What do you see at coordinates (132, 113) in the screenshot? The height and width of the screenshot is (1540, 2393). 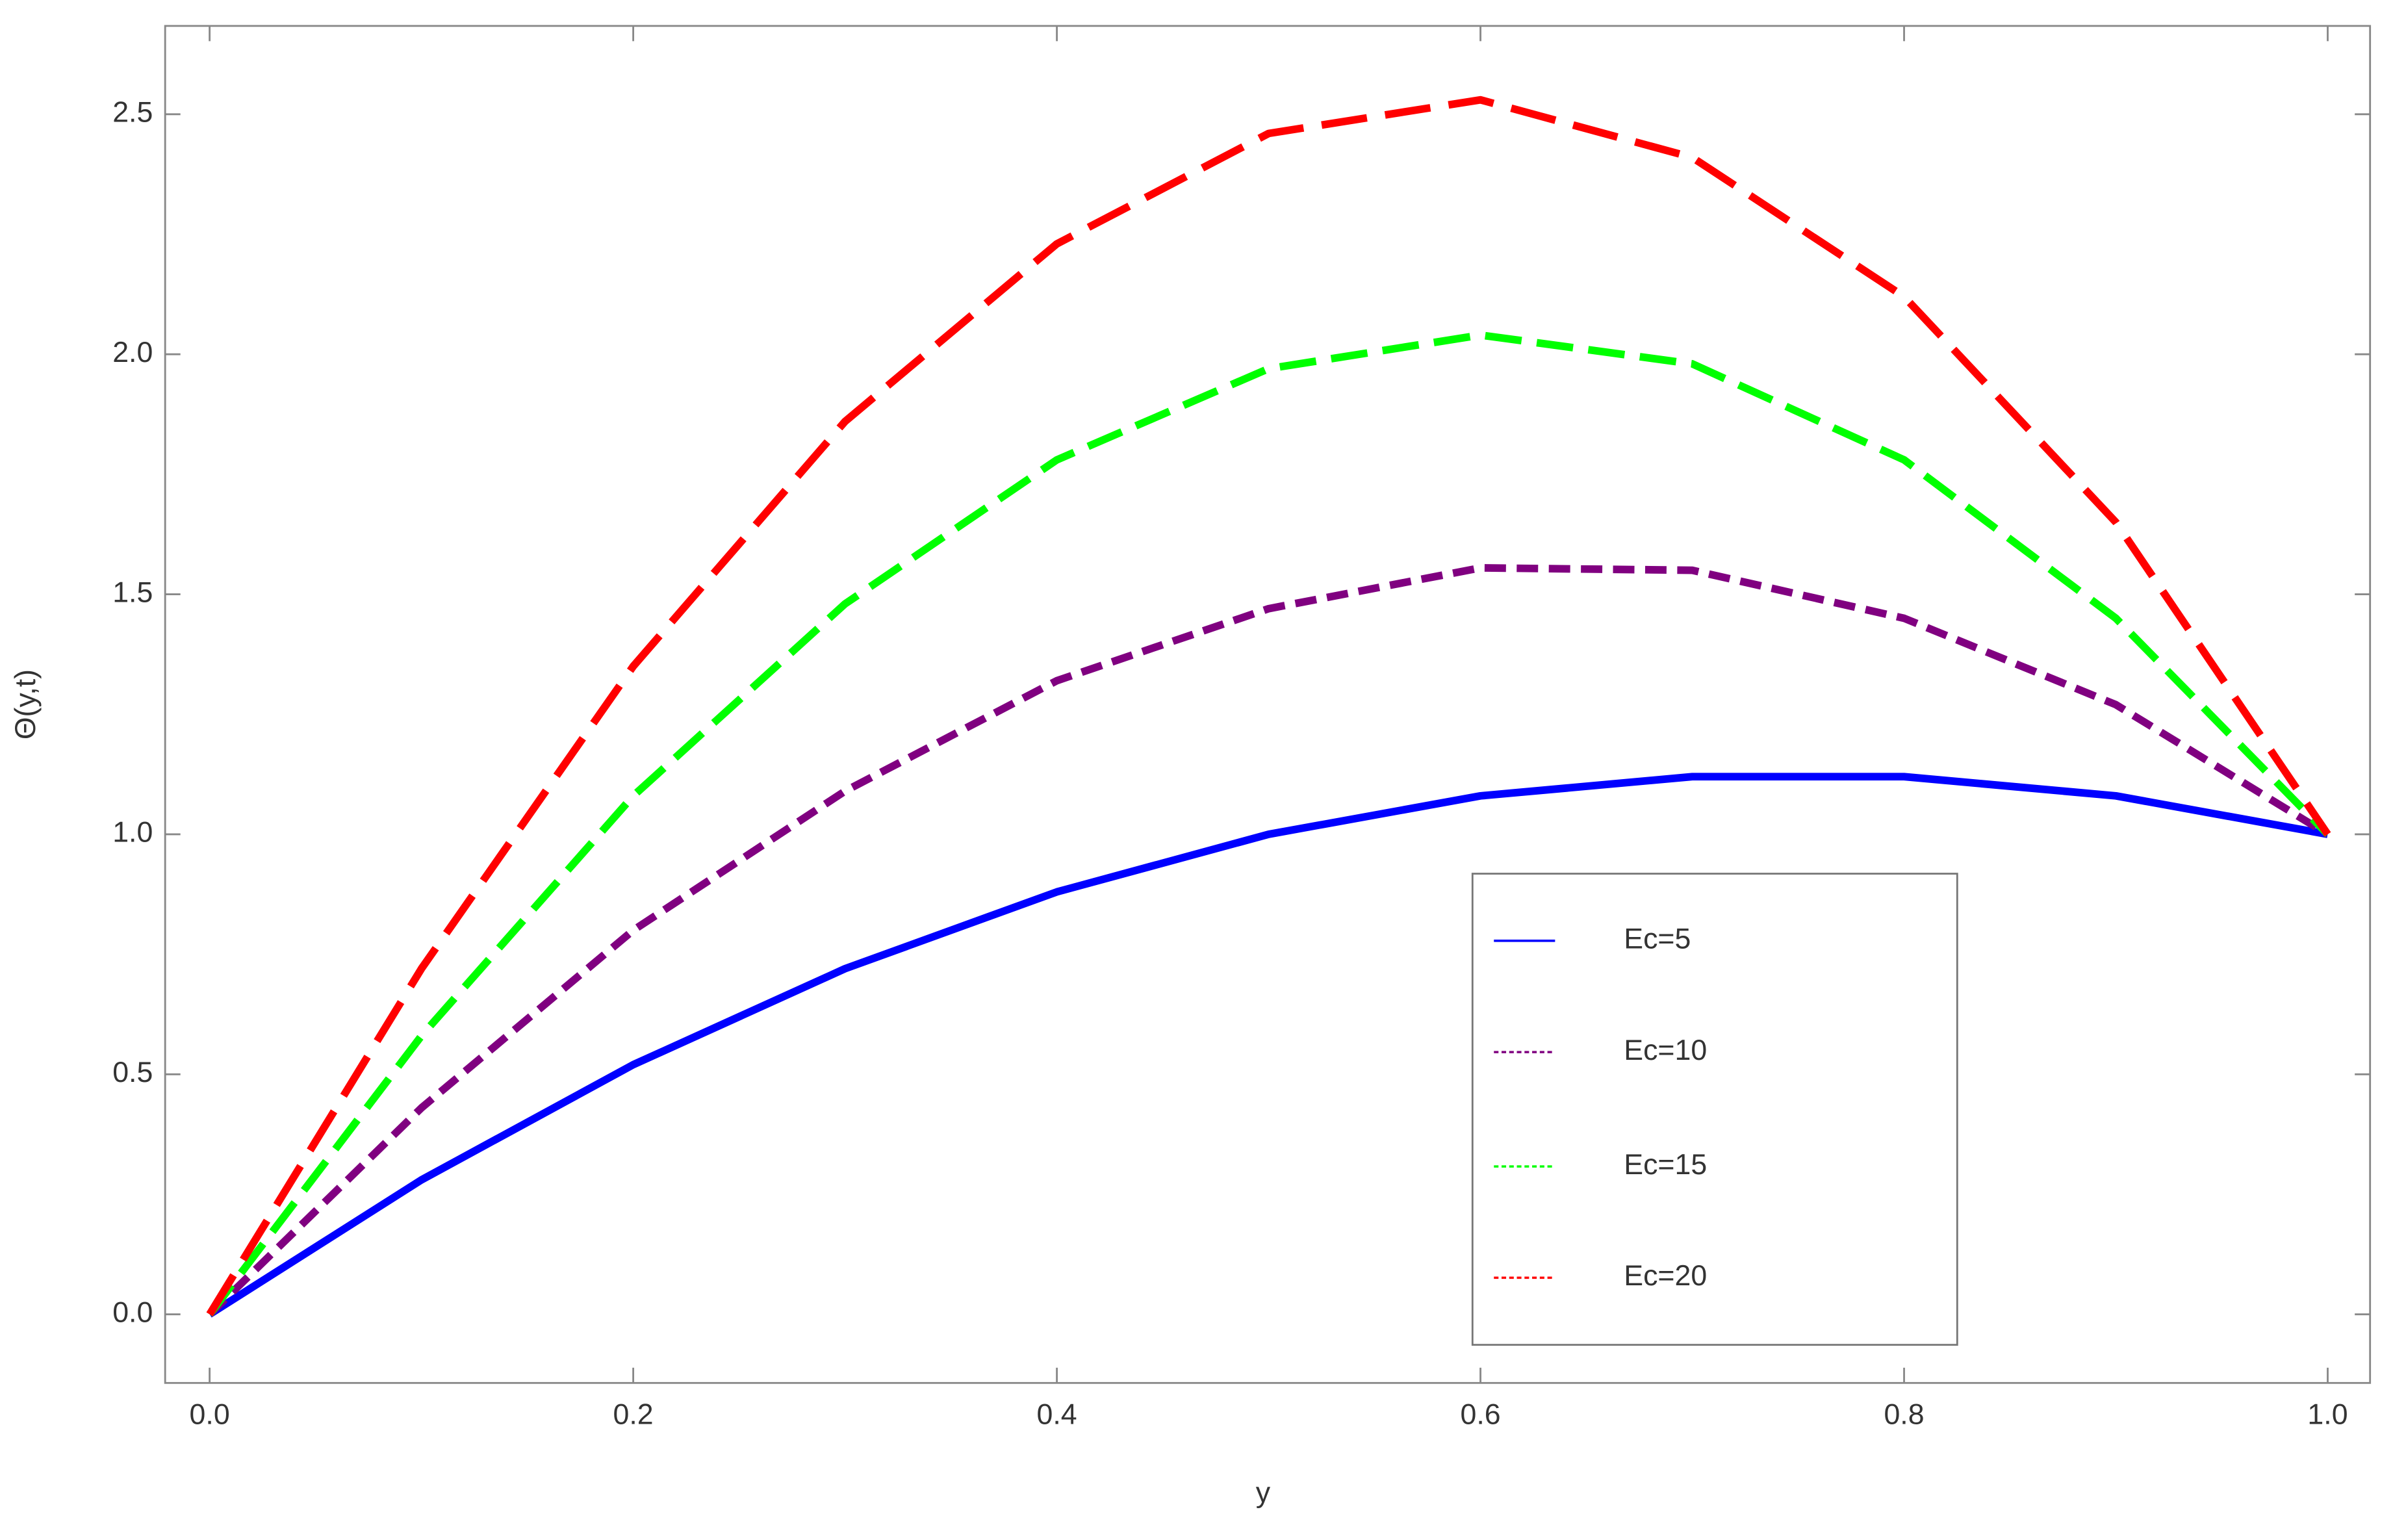 I see `y-tick-label: 2.5` at bounding box center [132, 113].